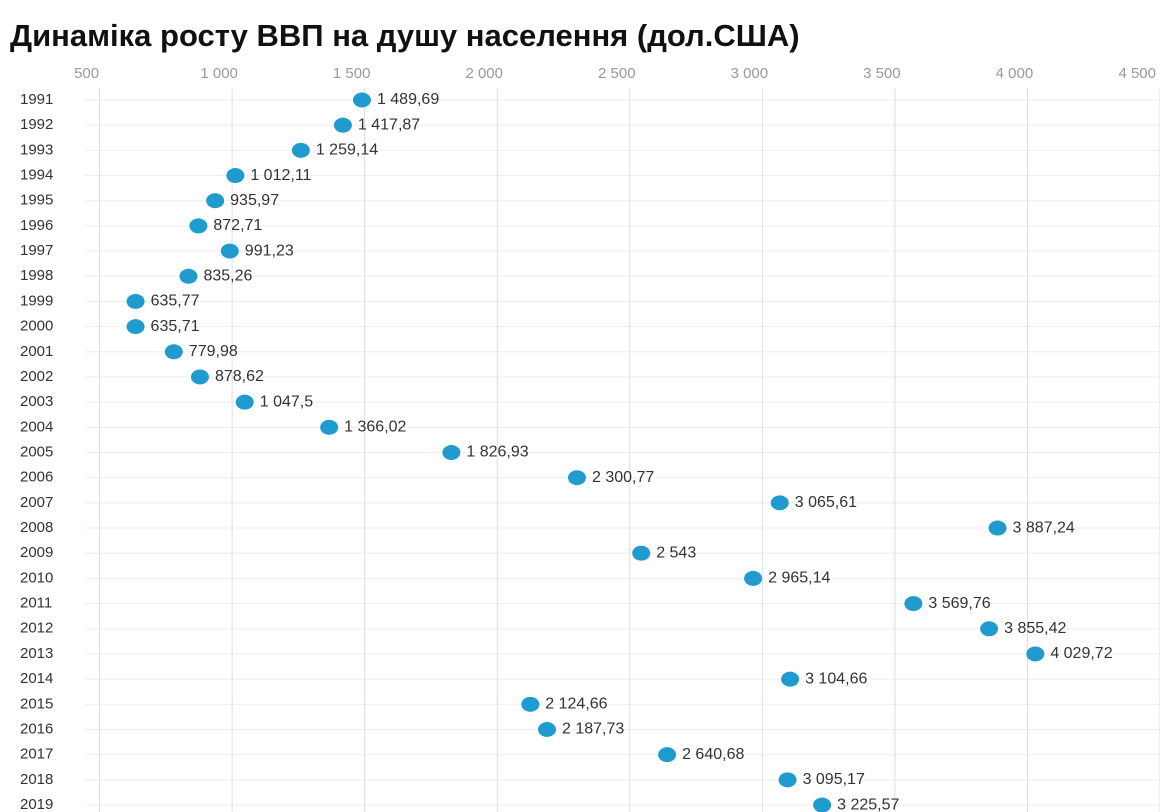  I want to click on value-label: 1 366,02, so click(375, 427).